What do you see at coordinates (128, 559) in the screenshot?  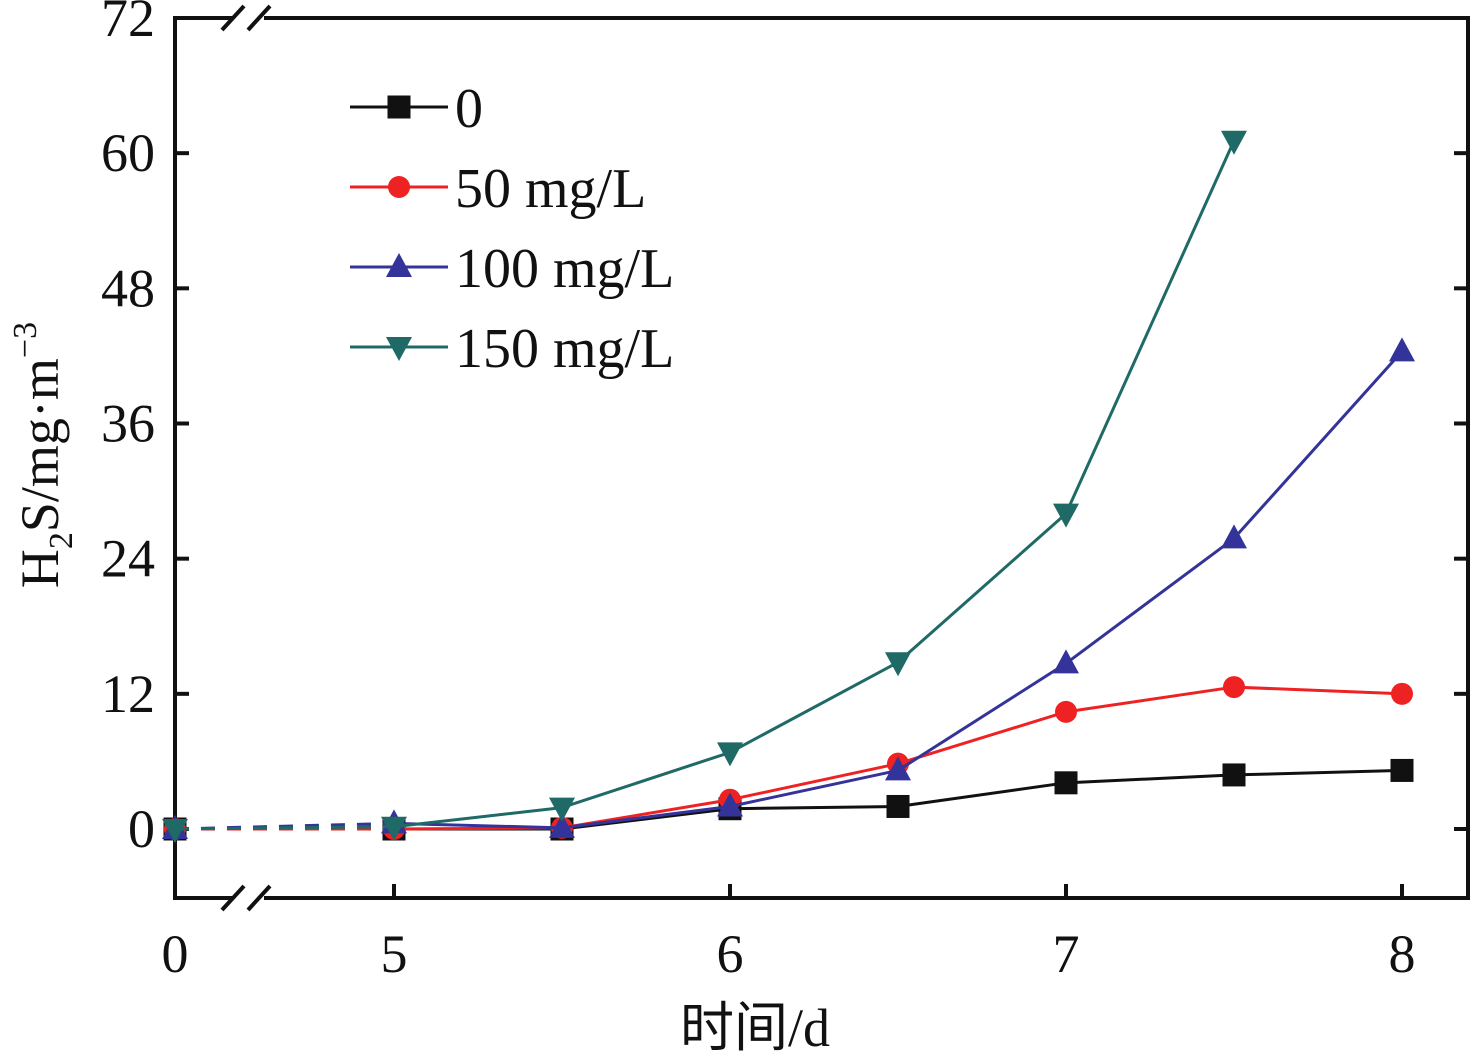 I see `y-tick-label: 24` at bounding box center [128, 559].